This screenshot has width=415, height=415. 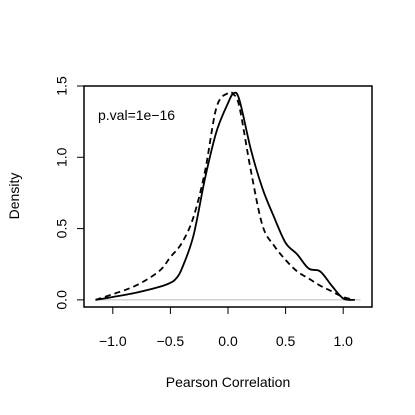 What do you see at coordinates (62, 229) in the screenshot?
I see `y-tick-label: 0.5` at bounding box center [62, 229].